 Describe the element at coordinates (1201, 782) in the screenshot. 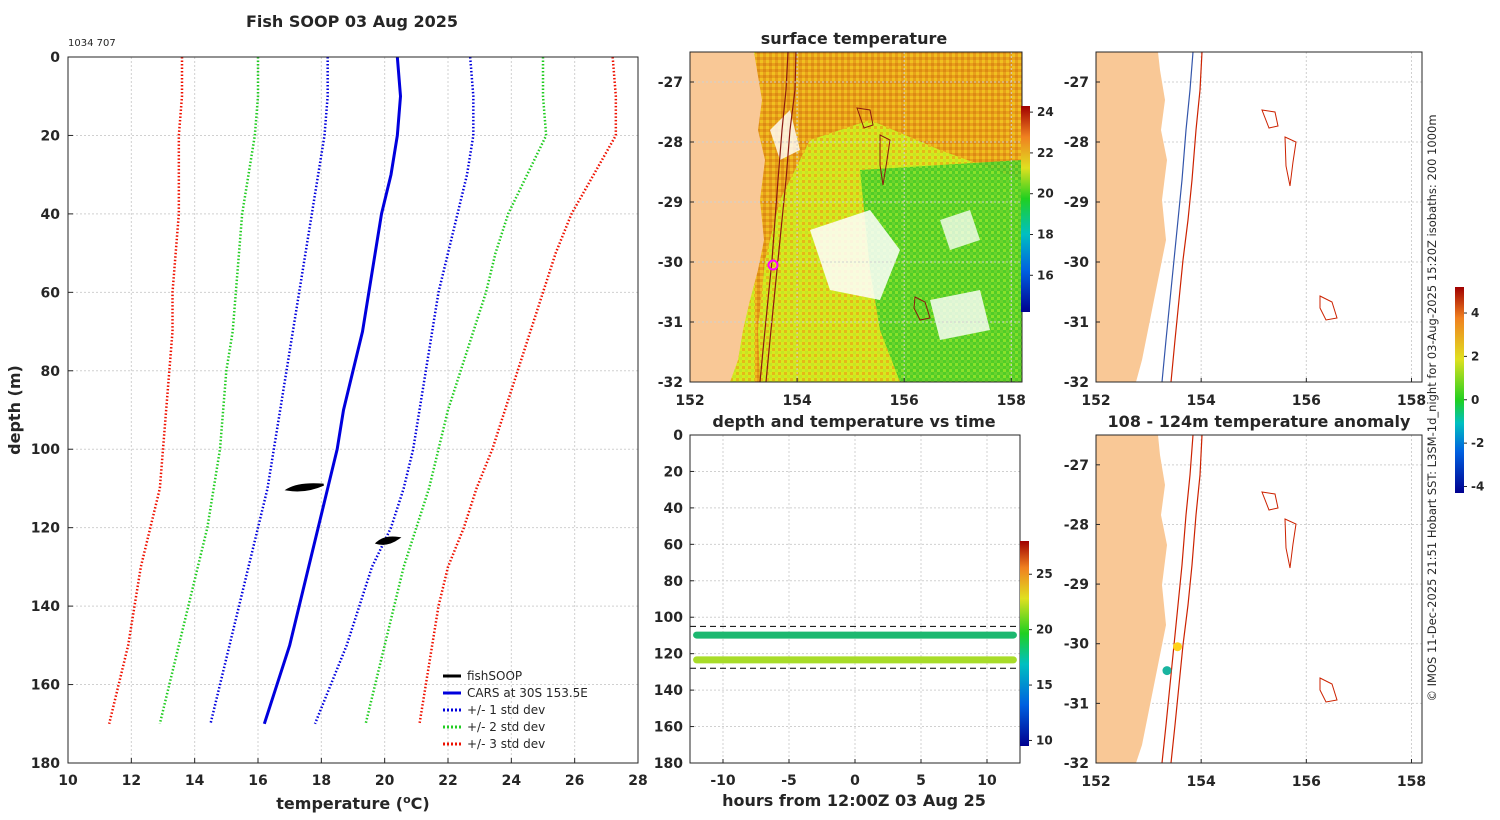

I see `anomaly-map-xtick-label: 154` at that location.